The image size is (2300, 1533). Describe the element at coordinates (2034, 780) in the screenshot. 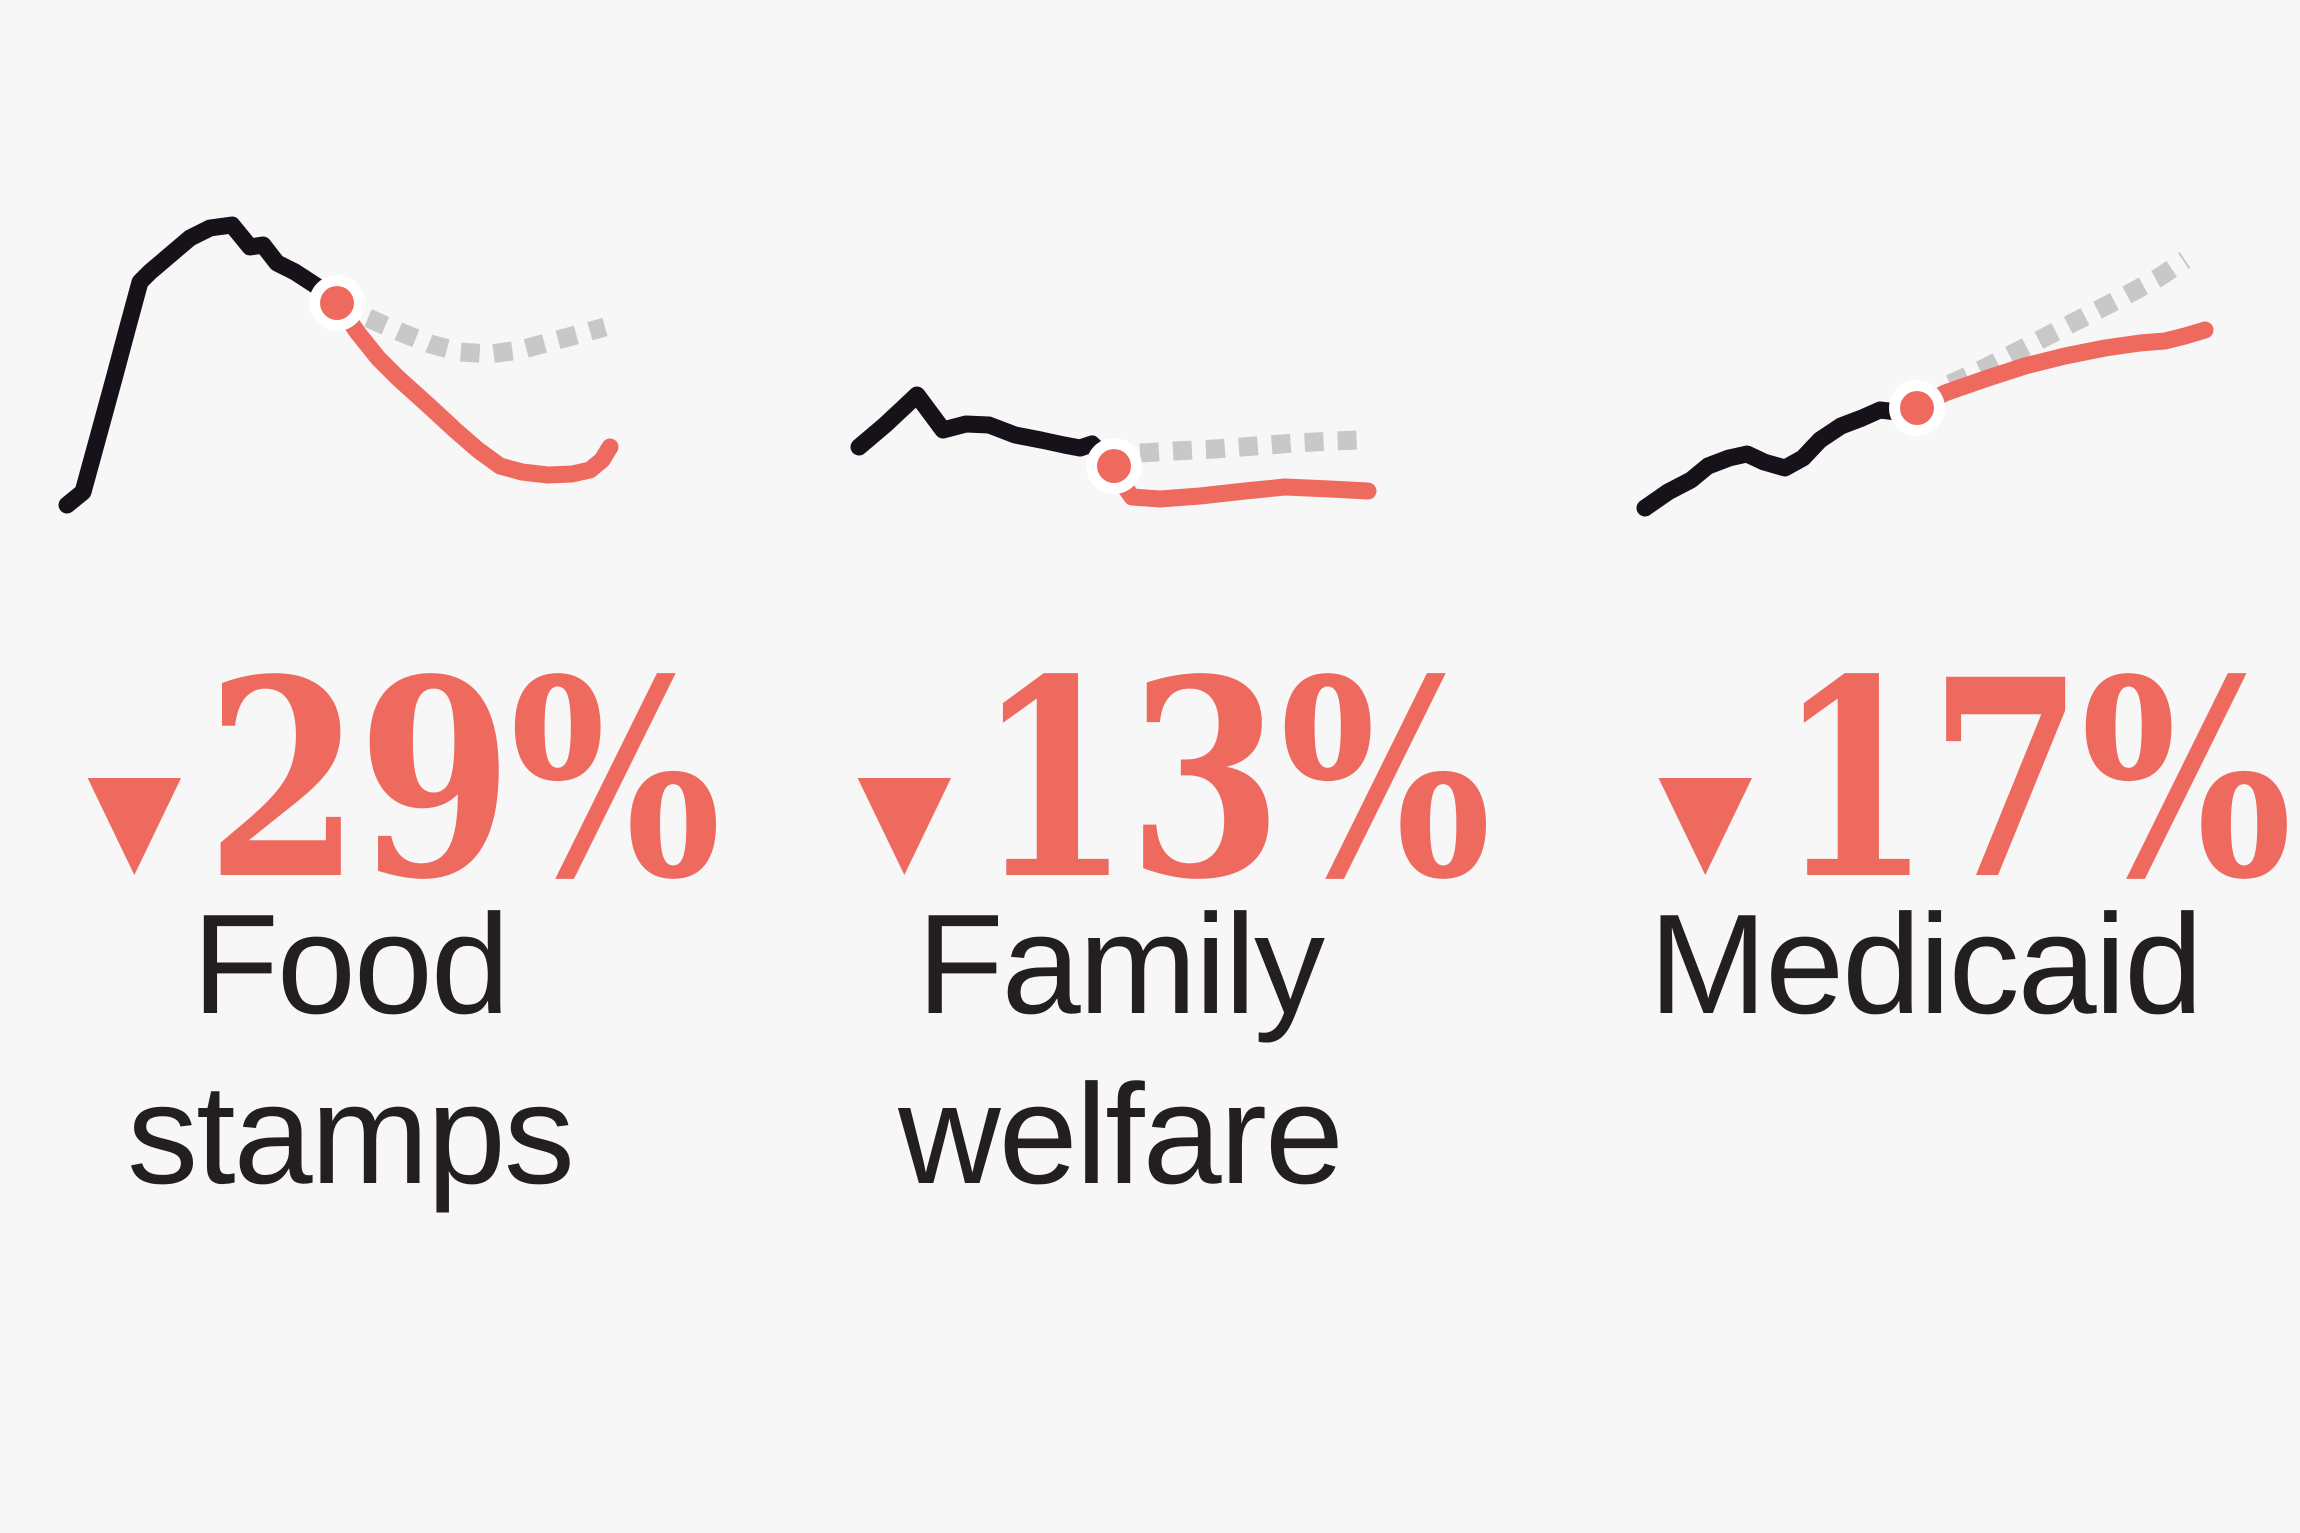

I see `change-value: 17%` at that location.